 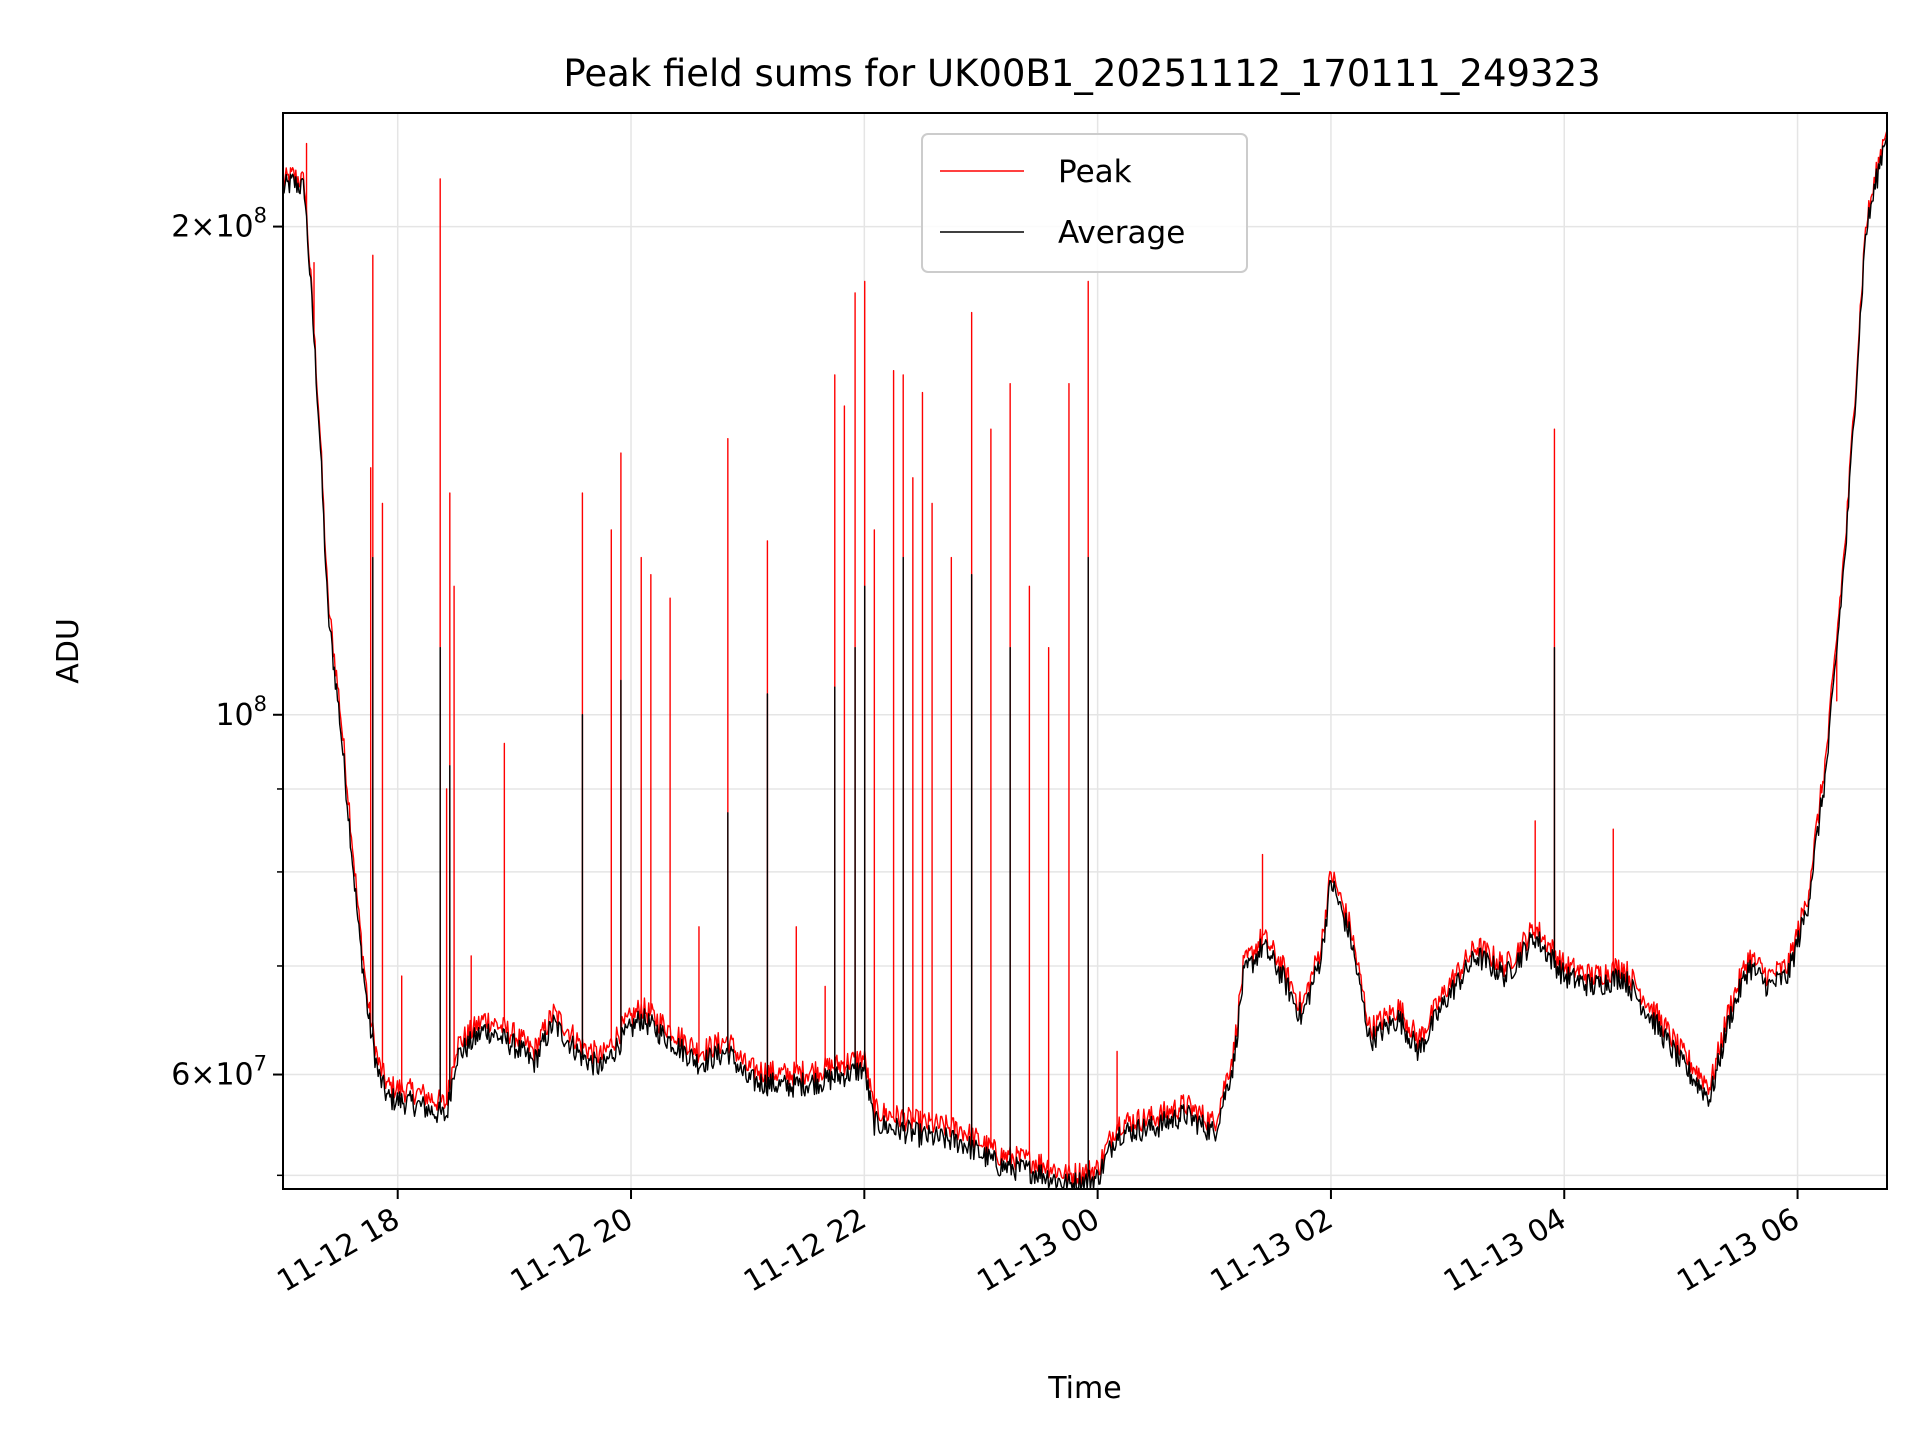 What do you see at coordinates (180, 1075) in the screenshot?
I see `y-tick-mantissa: 6` at bounding box center [180, 1075].